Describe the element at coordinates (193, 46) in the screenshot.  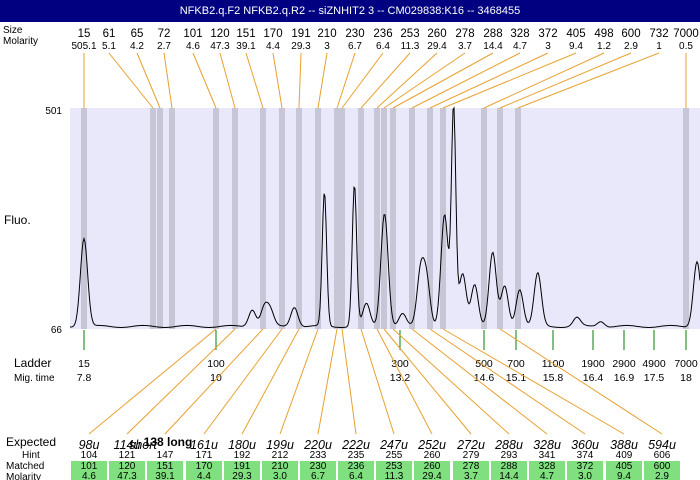
I see `peak-molarity-label: 4.6` at that location.